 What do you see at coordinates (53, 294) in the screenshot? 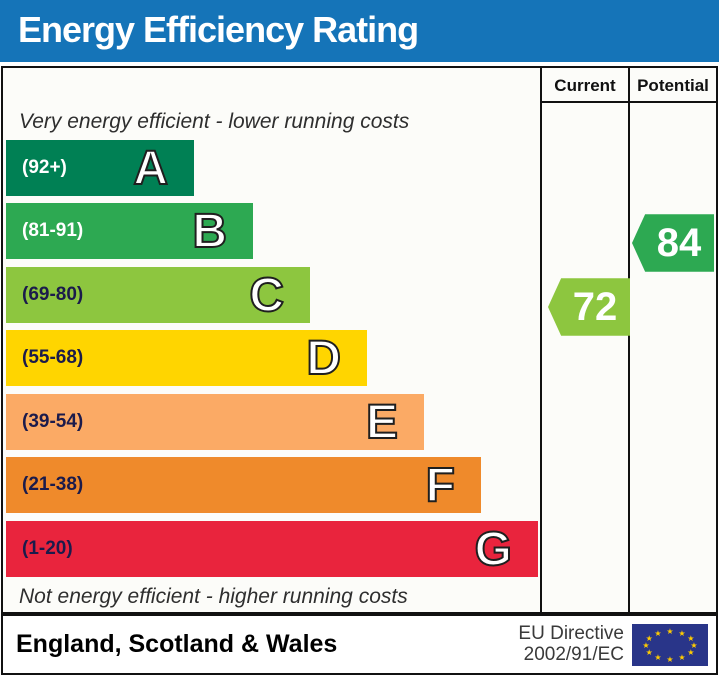
I see `band-range: (69-80)` at bounding box center [53, 294].